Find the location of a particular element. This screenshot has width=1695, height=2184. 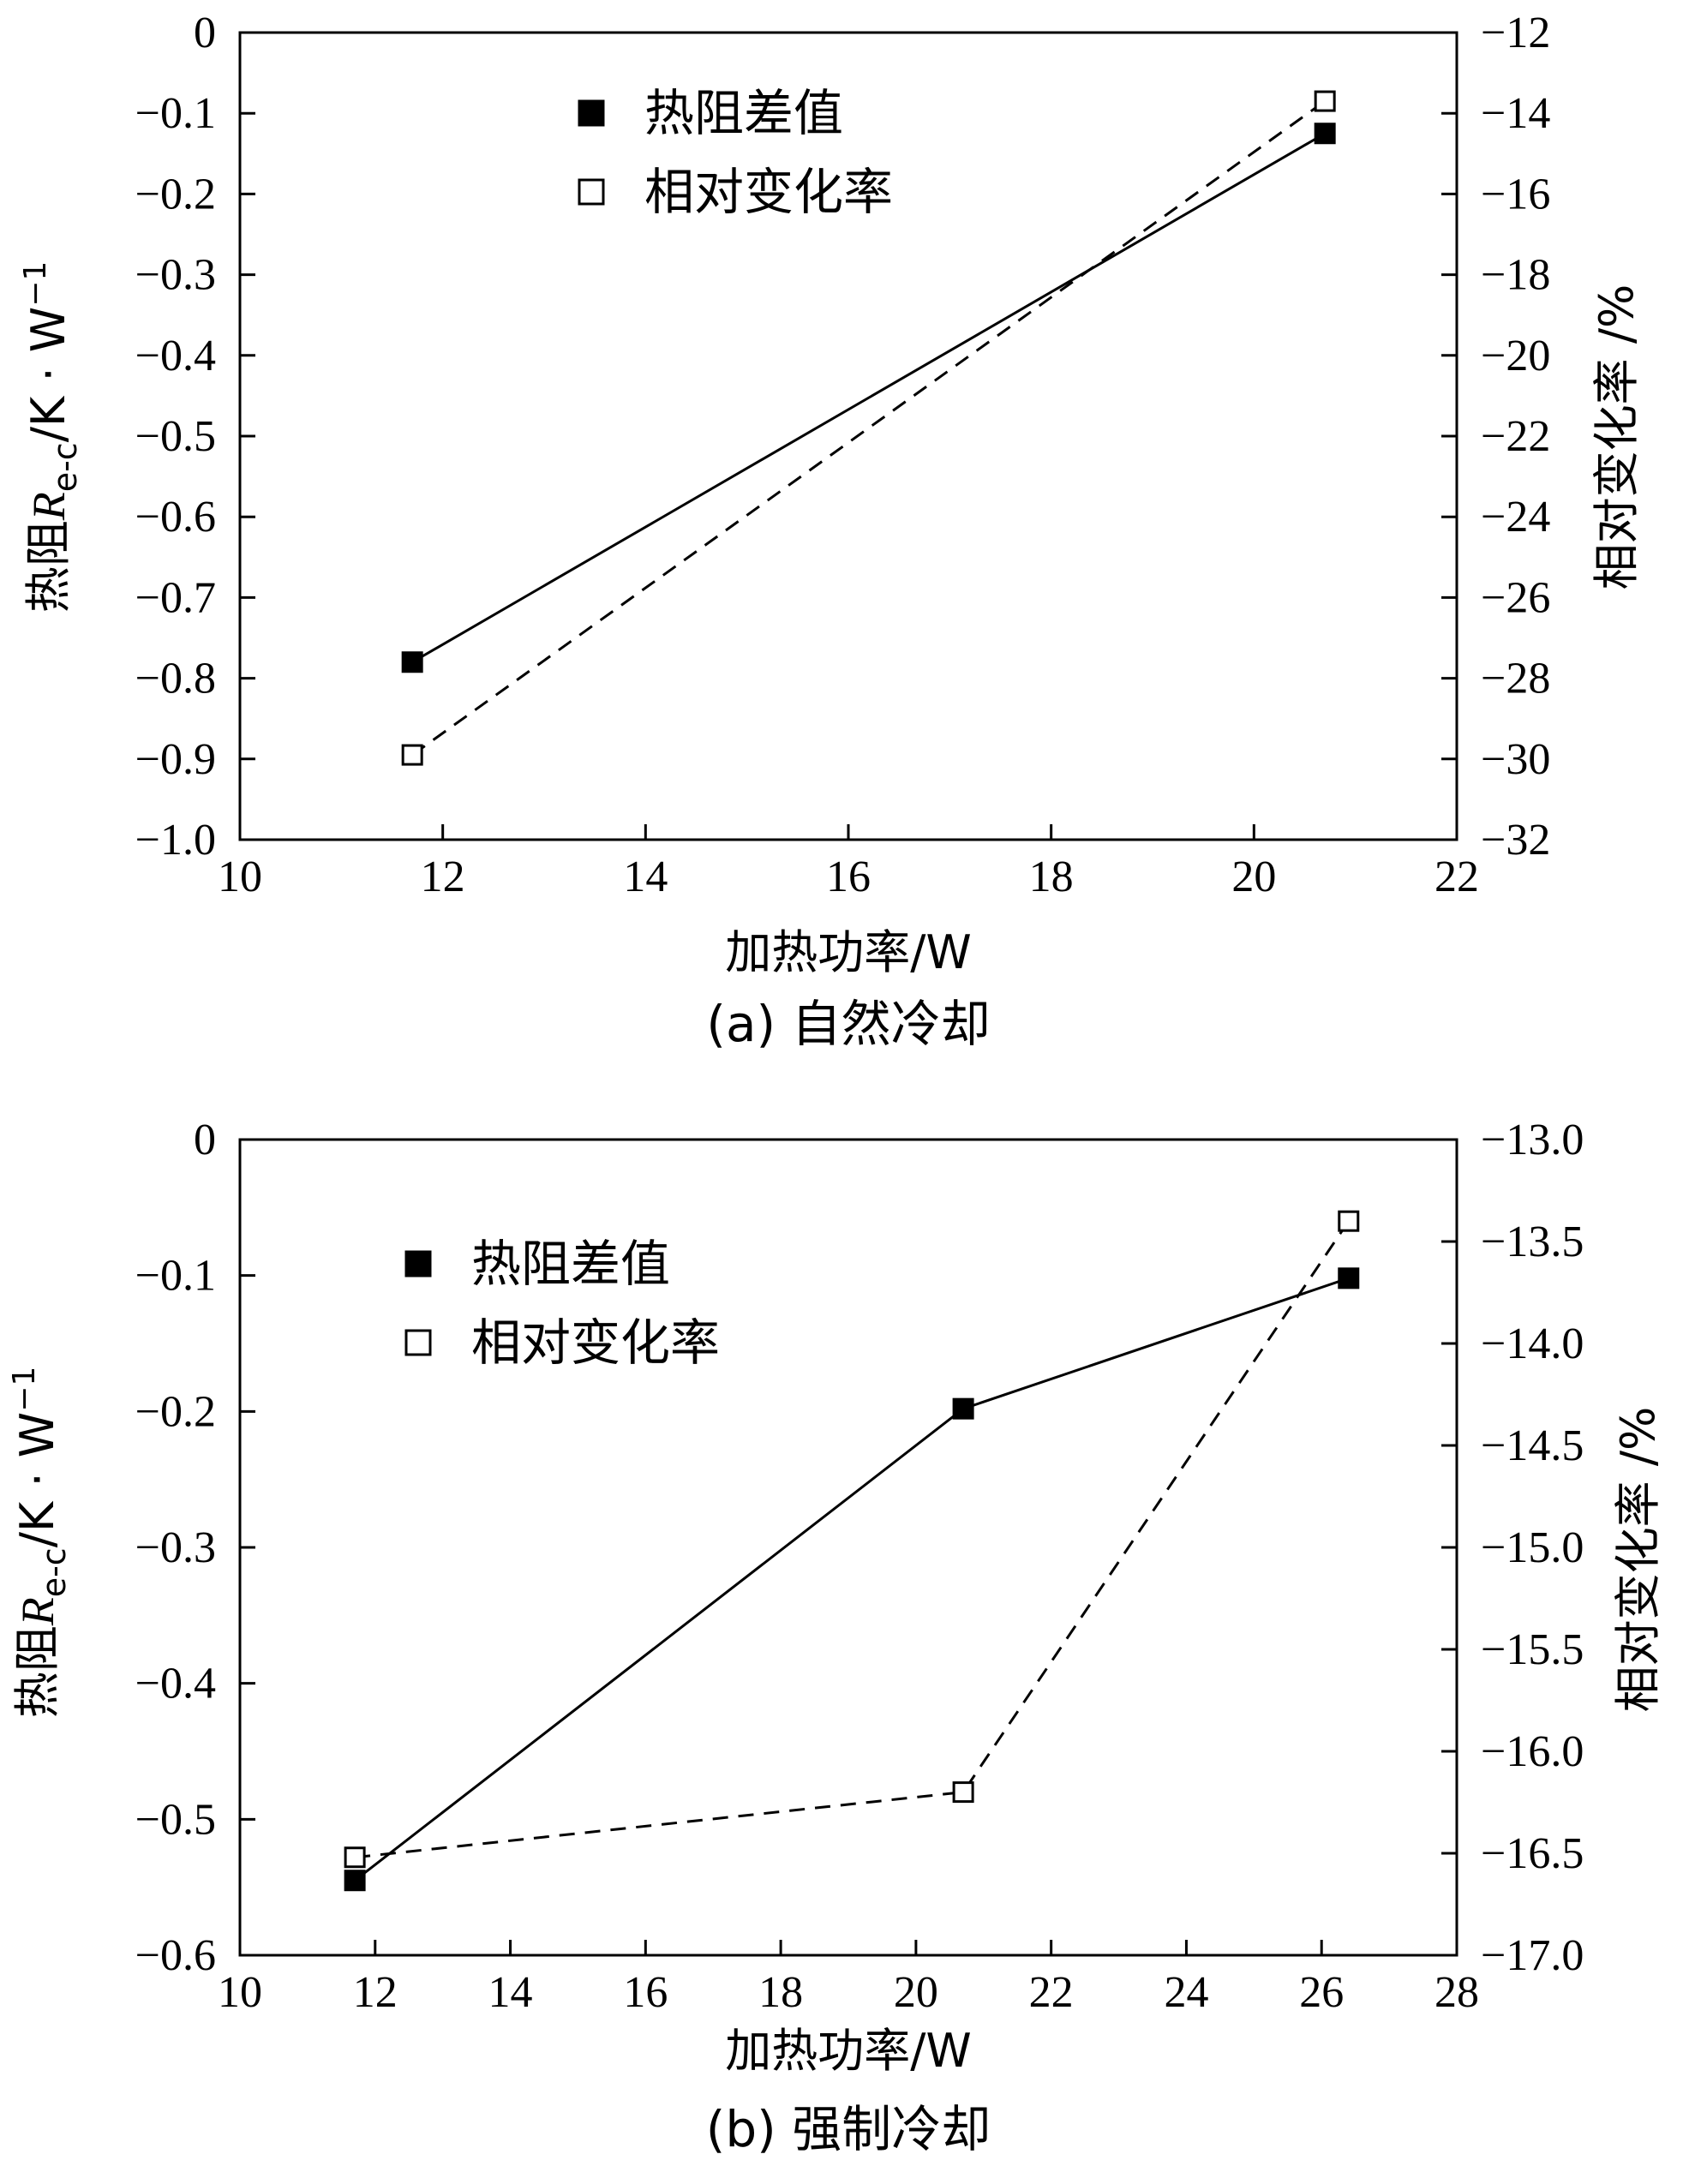

y2-tick-label: −16 is located at coordinates (1515, 194).